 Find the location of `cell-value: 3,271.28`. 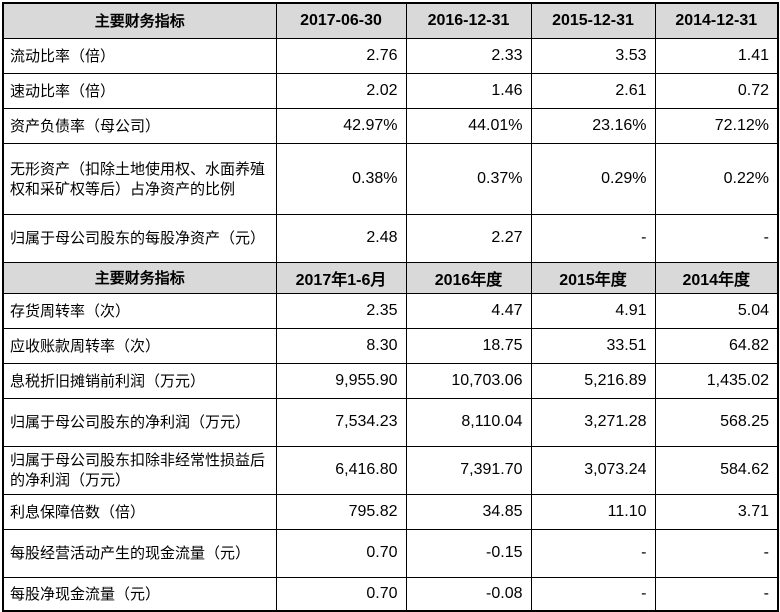

cell-value: 3,271.28 is located at coordinates (593, 422).